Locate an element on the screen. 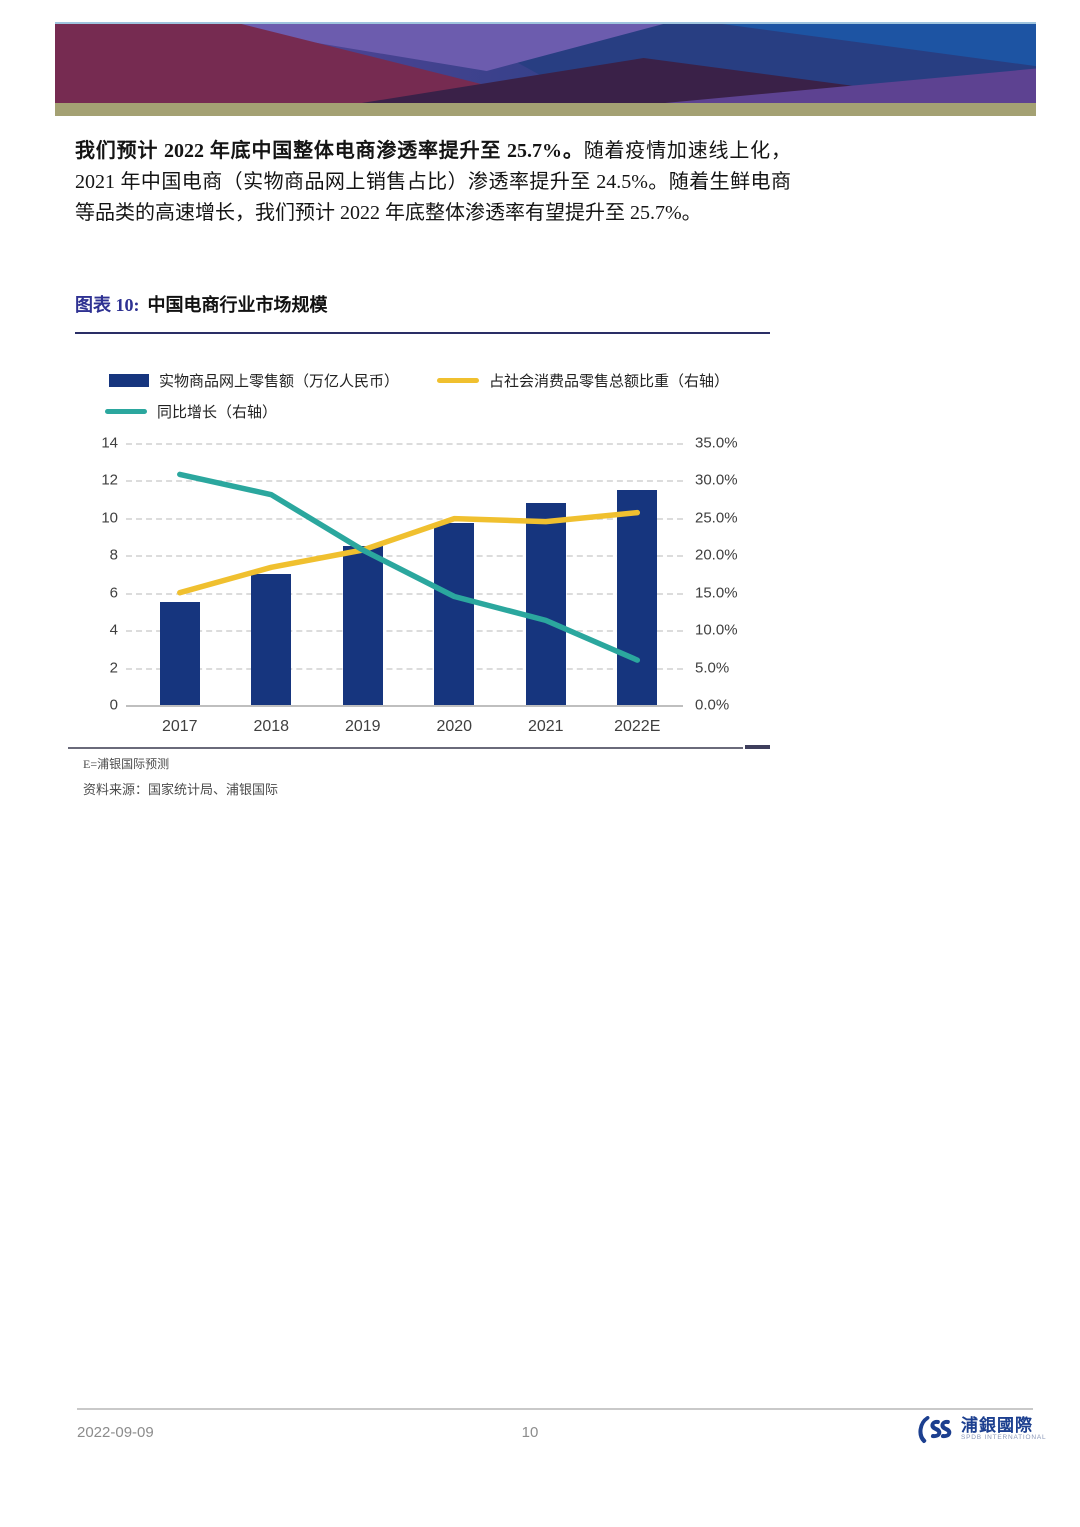  x-axis-tick: 2021 is located at coordinates (545, 726).